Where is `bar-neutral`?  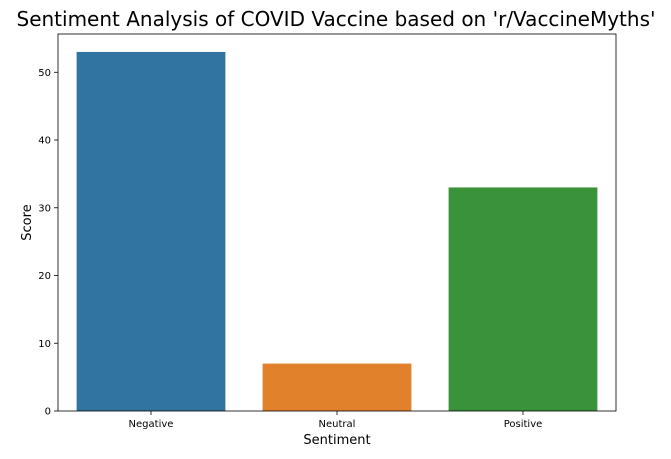
bar-neutral is located at coordinates (337, 387).